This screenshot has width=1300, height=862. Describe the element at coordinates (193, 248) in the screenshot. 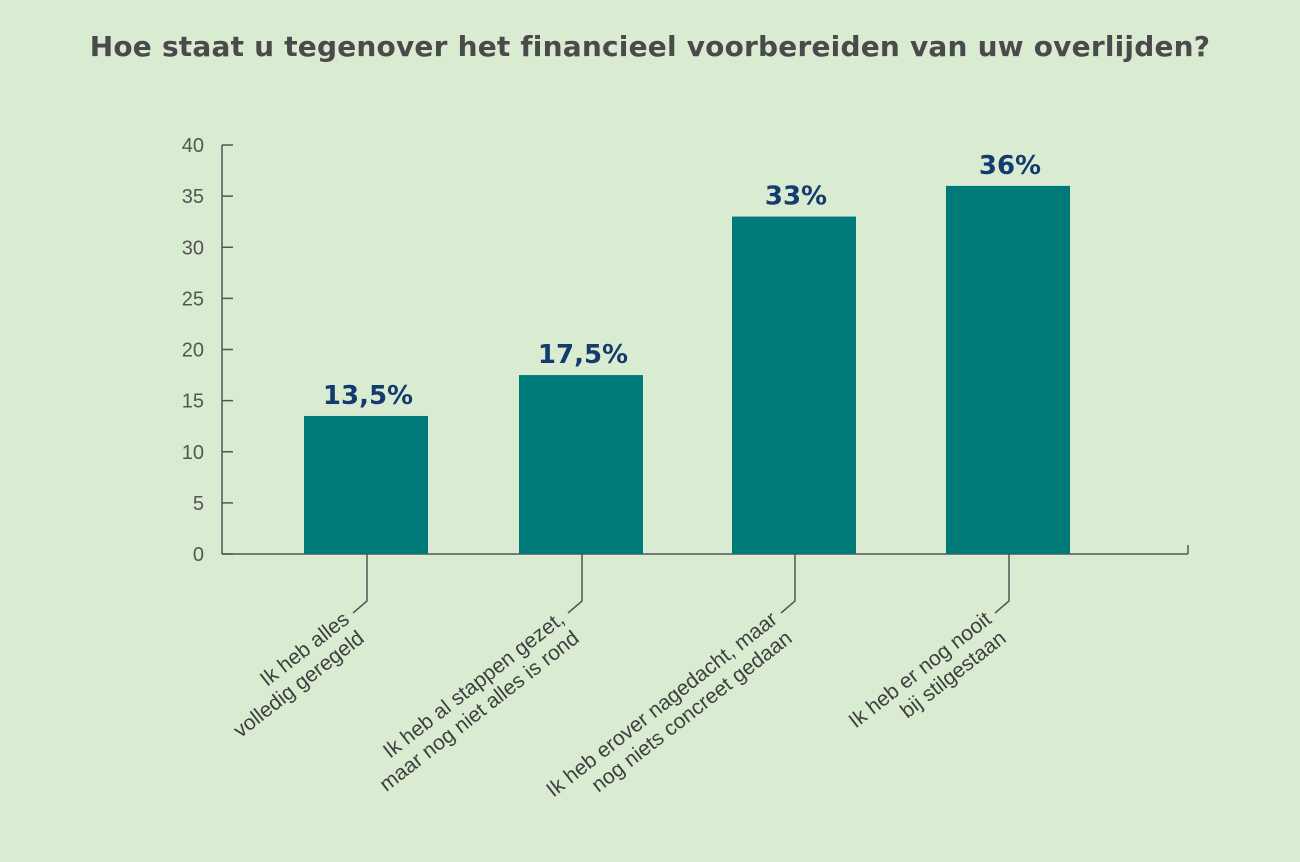

I see `y-tick-label: 30` at that location.